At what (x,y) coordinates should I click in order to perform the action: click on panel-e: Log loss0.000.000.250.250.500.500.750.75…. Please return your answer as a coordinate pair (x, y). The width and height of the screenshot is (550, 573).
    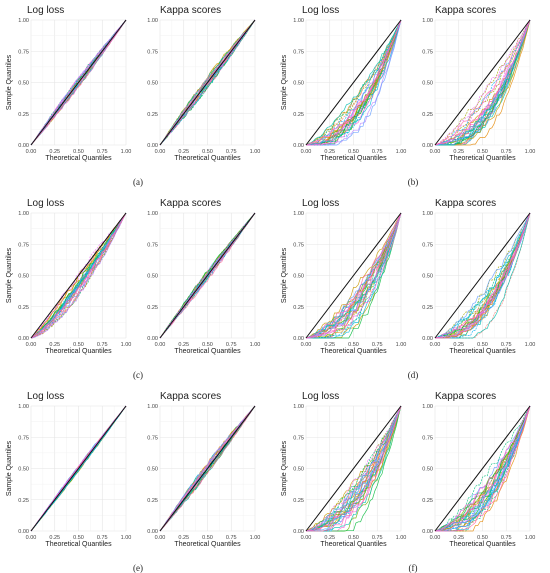
    Looking at the image, I should click on (133, 482).